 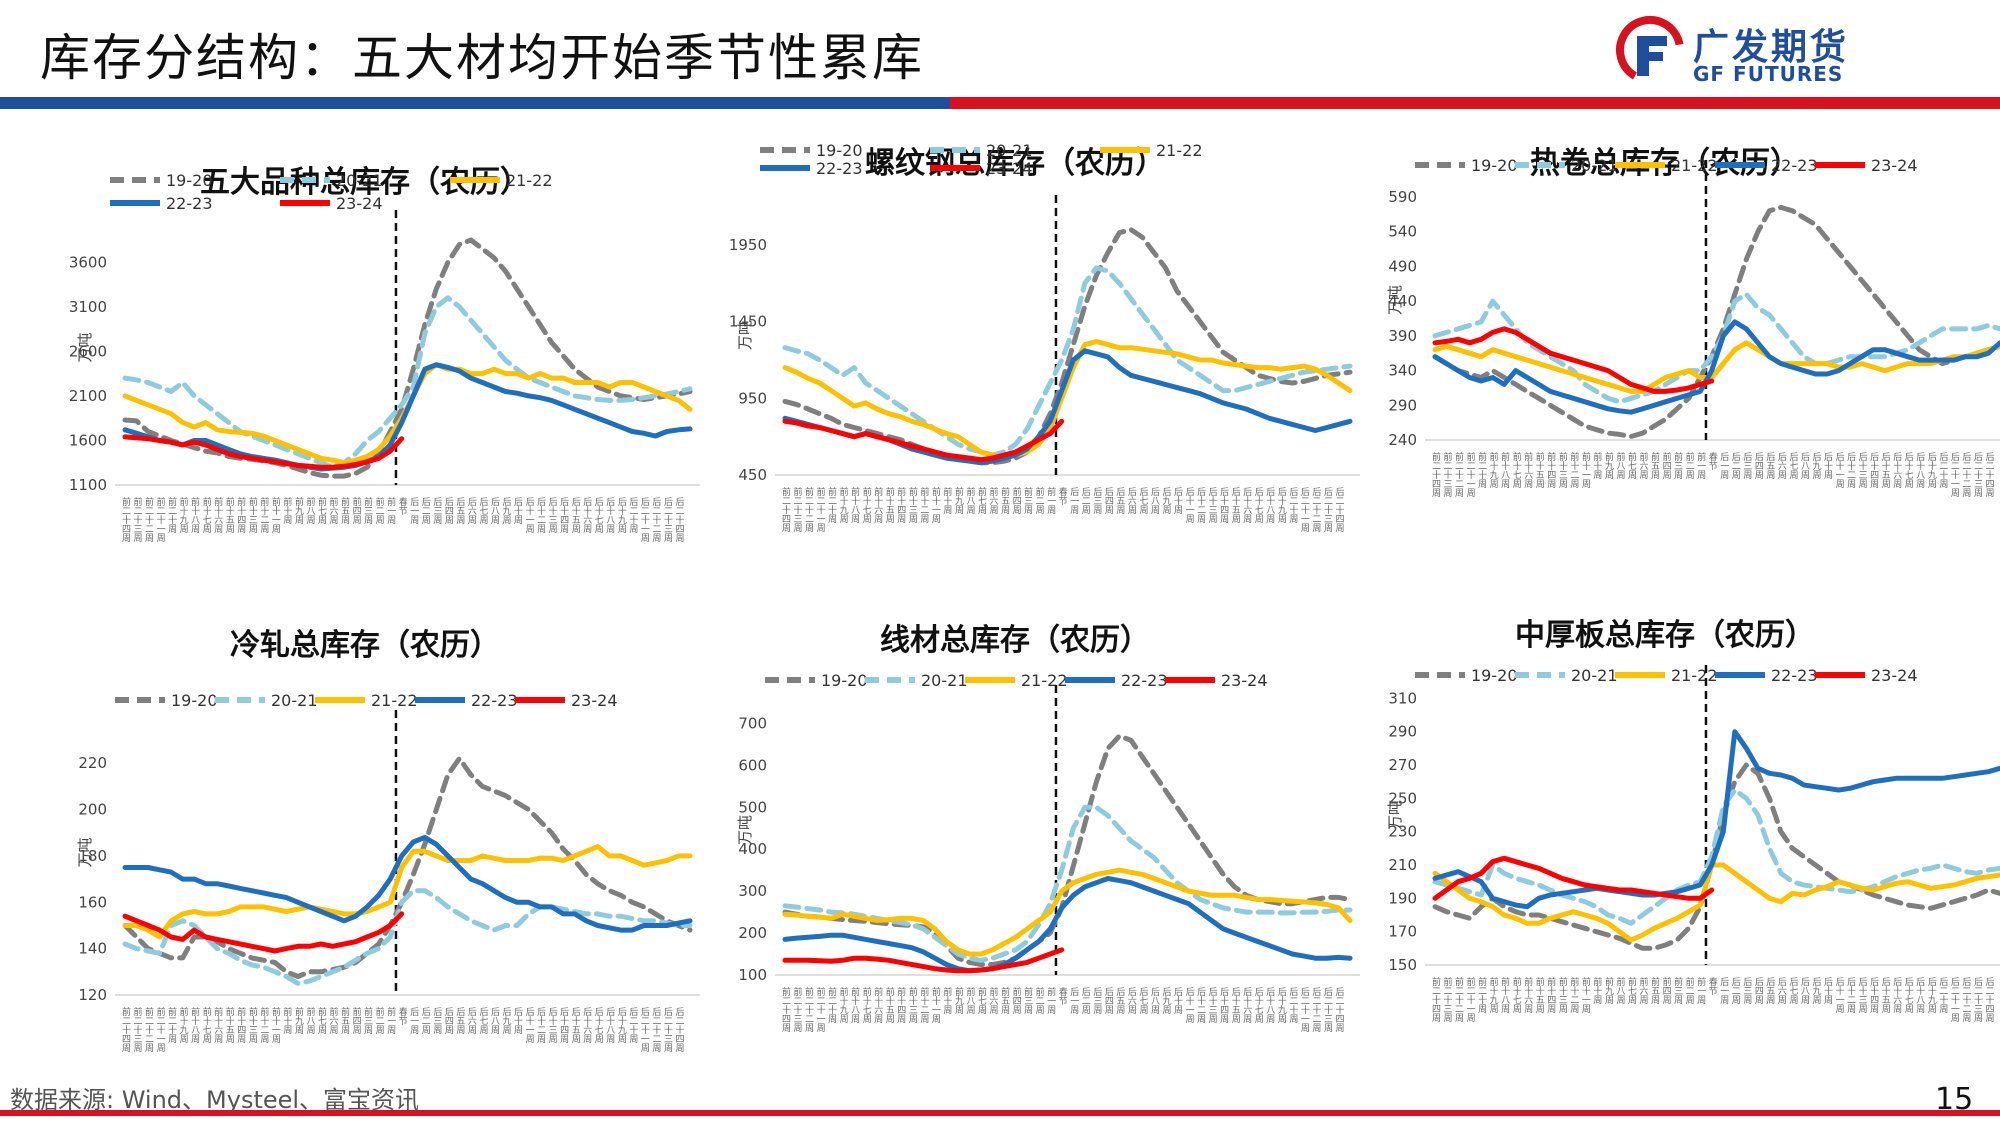 What do you see at coordinates (1539, 995) in the screenshot?
I see `x-tick-label: 前十五周` at bounding box center [1539, 995].